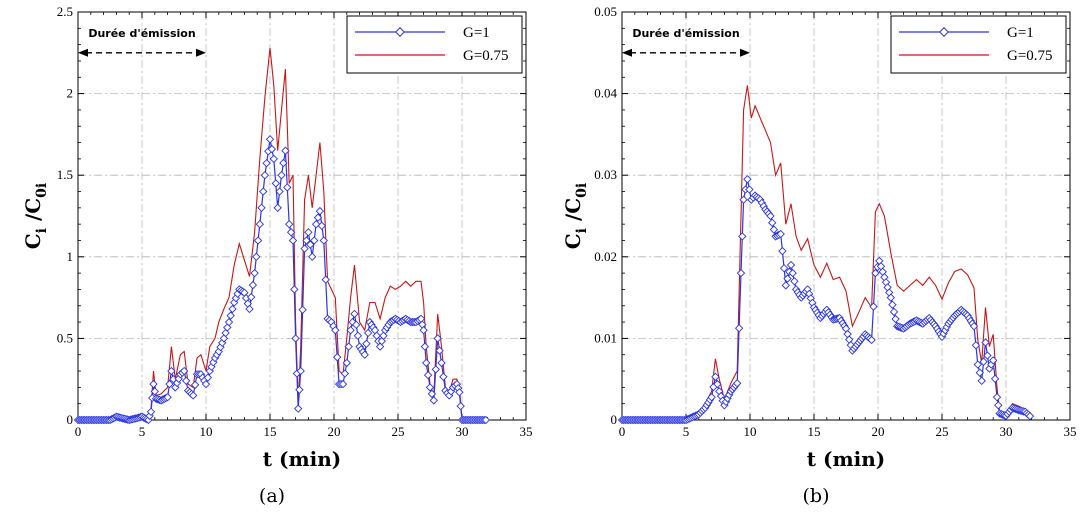 This screenshot has width=1084, height=520. Describe the element at coordinates (1030, 56) in the screenshot. I see `legend-label-g075-b: G=0.75` at that location.